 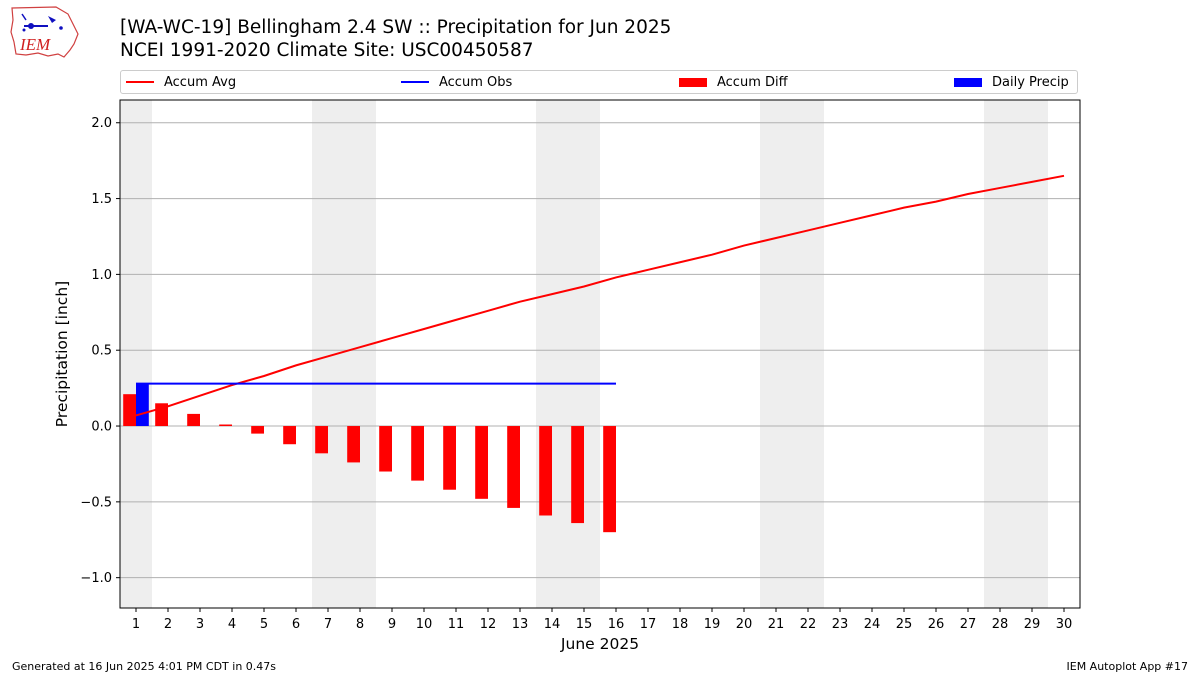 What do you see at coordinates (62, 354) in the screenshot?
I see `y-axis-label: Precipitation [inch]` at bounding box center [62, 354].